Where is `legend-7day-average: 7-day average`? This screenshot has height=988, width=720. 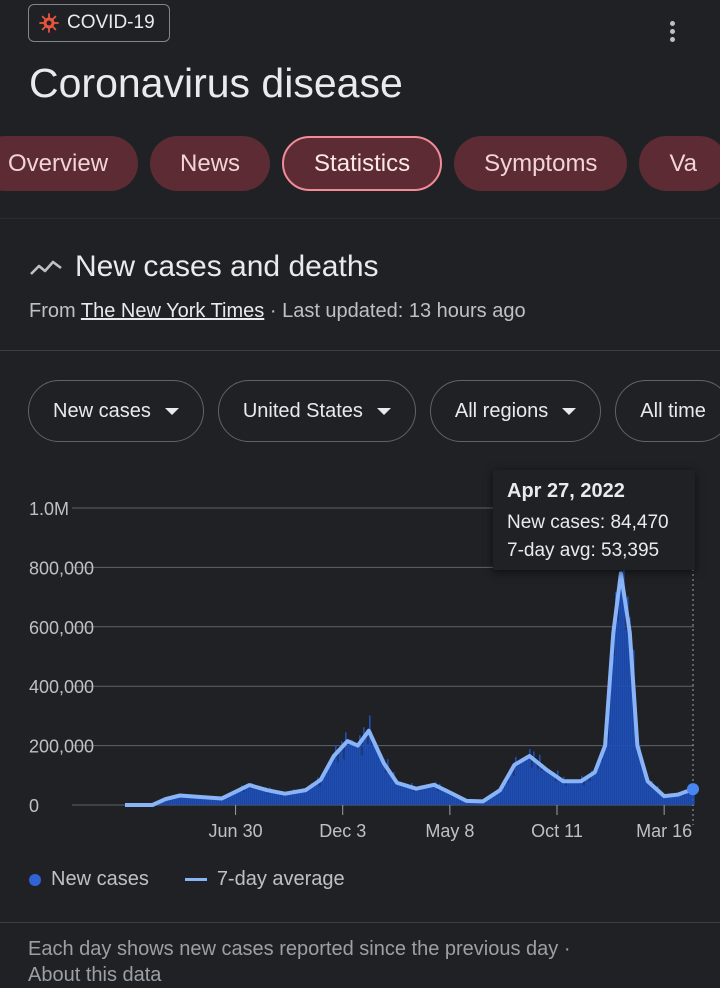 legend-7day-average: 7-day average is located at coordinates (281, 879).